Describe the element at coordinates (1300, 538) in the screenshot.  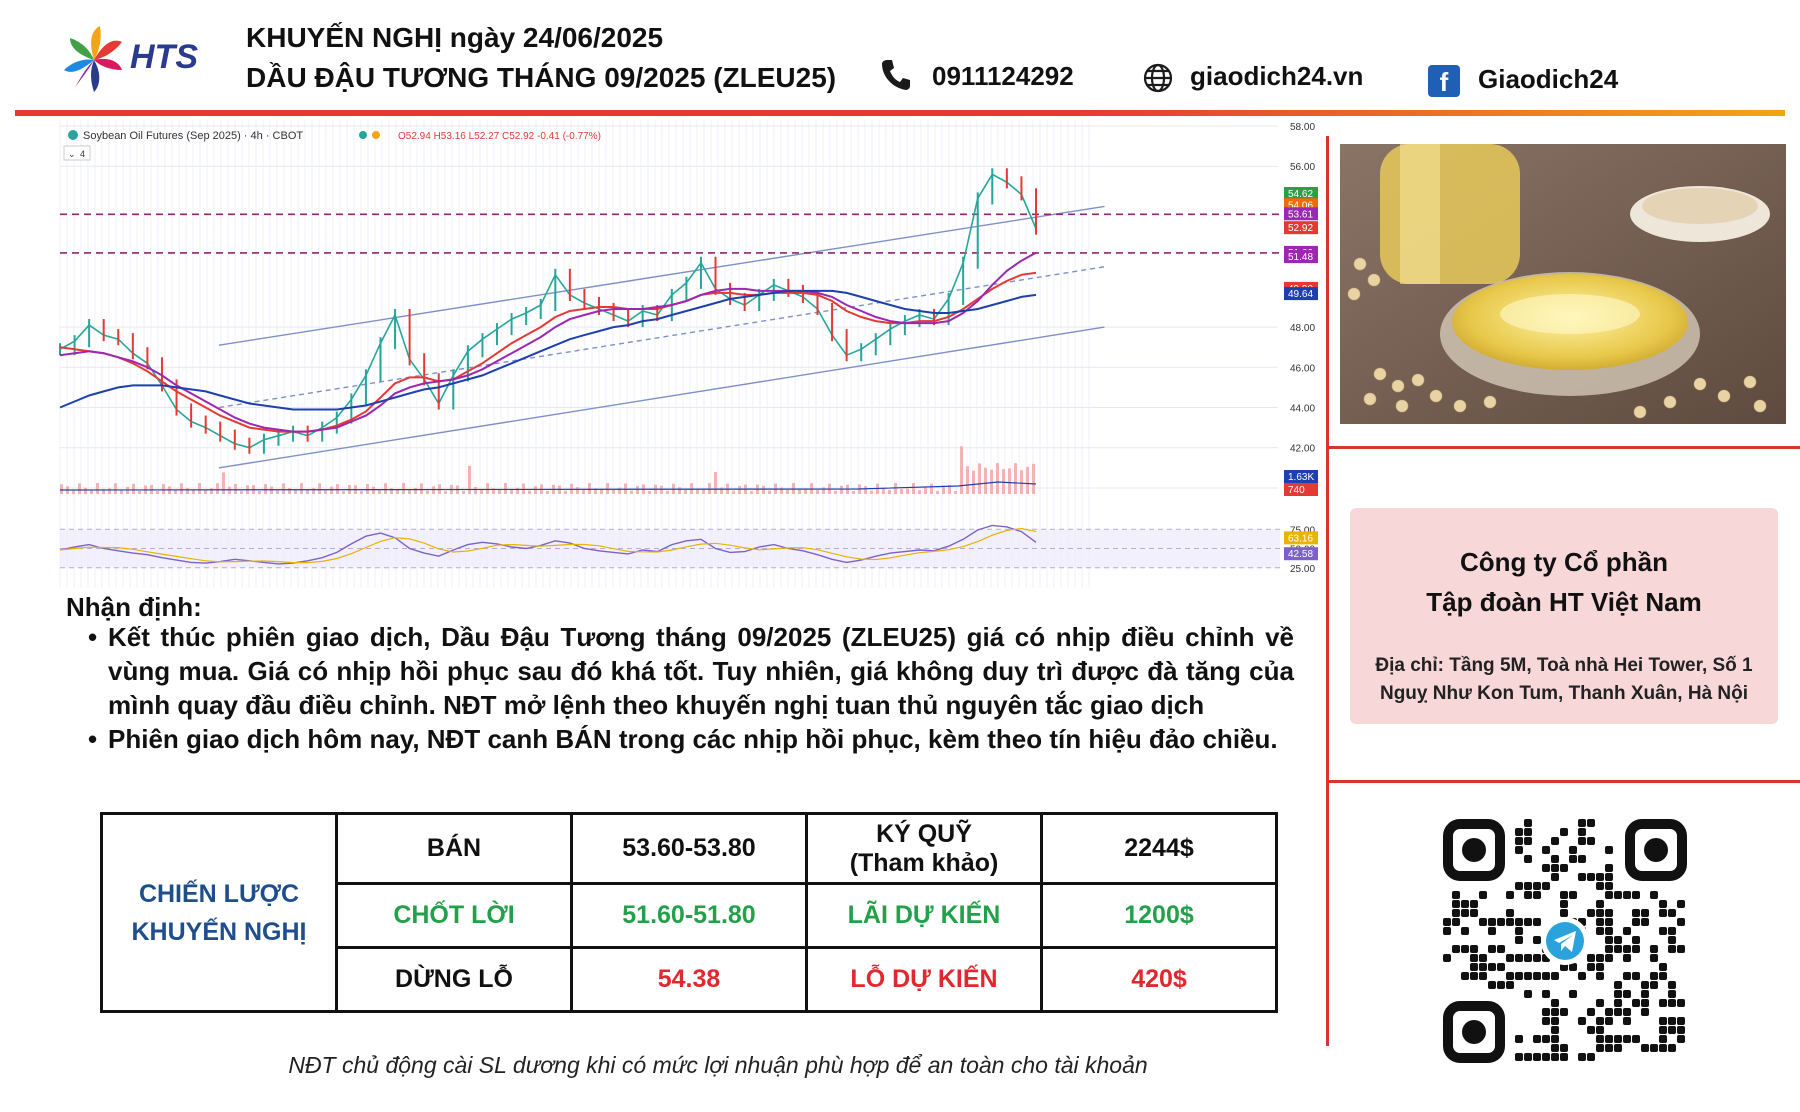
I see `rsi-label-text: 63.16` at that location.